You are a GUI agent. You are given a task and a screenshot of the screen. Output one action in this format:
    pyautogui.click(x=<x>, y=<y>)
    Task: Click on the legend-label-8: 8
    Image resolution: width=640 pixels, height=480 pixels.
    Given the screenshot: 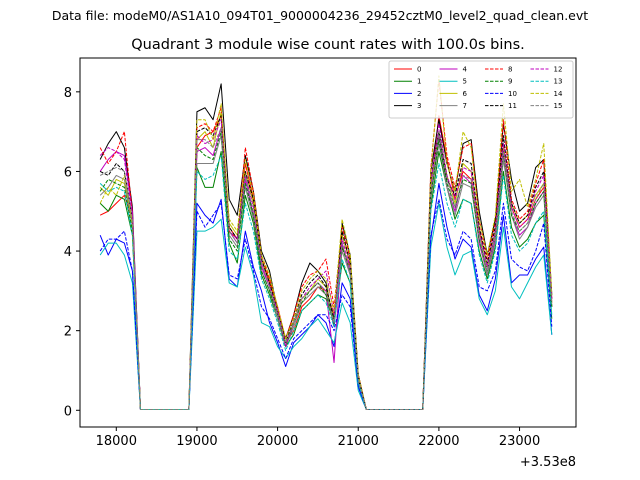 What is the action you would take?
    pyautogui.click(x=510, y=70)
    